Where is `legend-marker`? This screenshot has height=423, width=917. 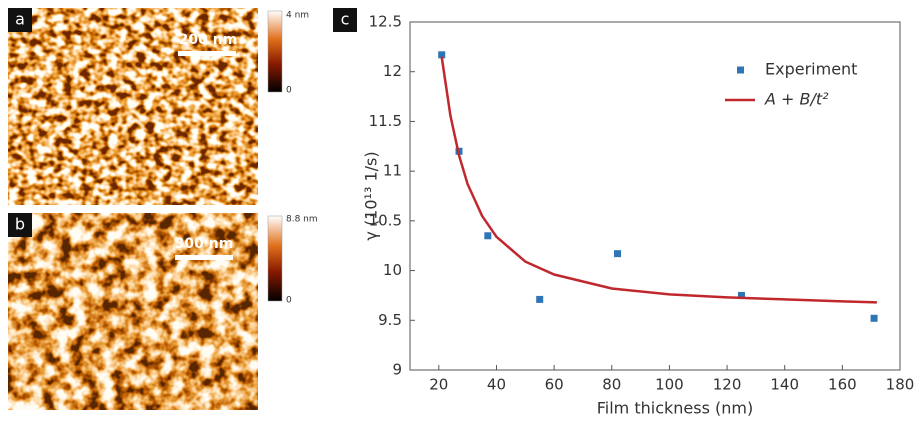
legend-marker is located at coordinates (740, 70).